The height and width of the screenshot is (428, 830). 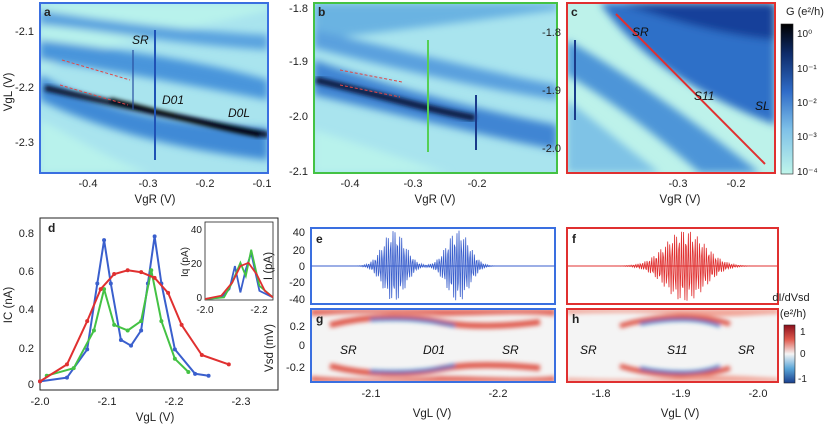 What do you see at coordinates (297, 300) in the screenshot?
I see `e-ytick-4: -40` at bounding box center [297, 300].